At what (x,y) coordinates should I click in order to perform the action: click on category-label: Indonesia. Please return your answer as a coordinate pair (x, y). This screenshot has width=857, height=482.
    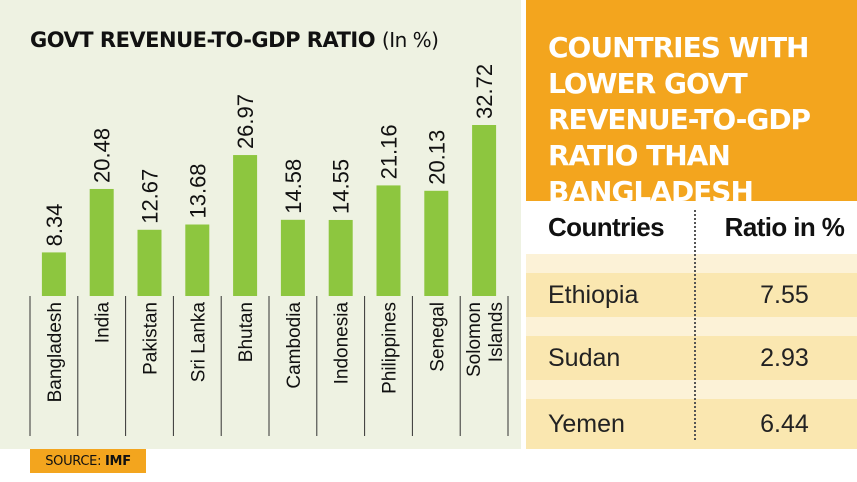
    Looking at the image, I should click on (342, 343).